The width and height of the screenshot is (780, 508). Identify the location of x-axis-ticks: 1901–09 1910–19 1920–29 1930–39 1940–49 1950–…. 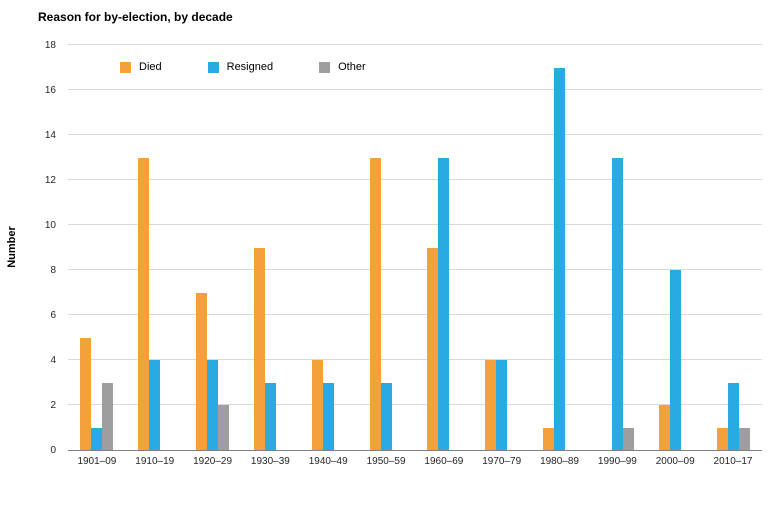
(415, 461).